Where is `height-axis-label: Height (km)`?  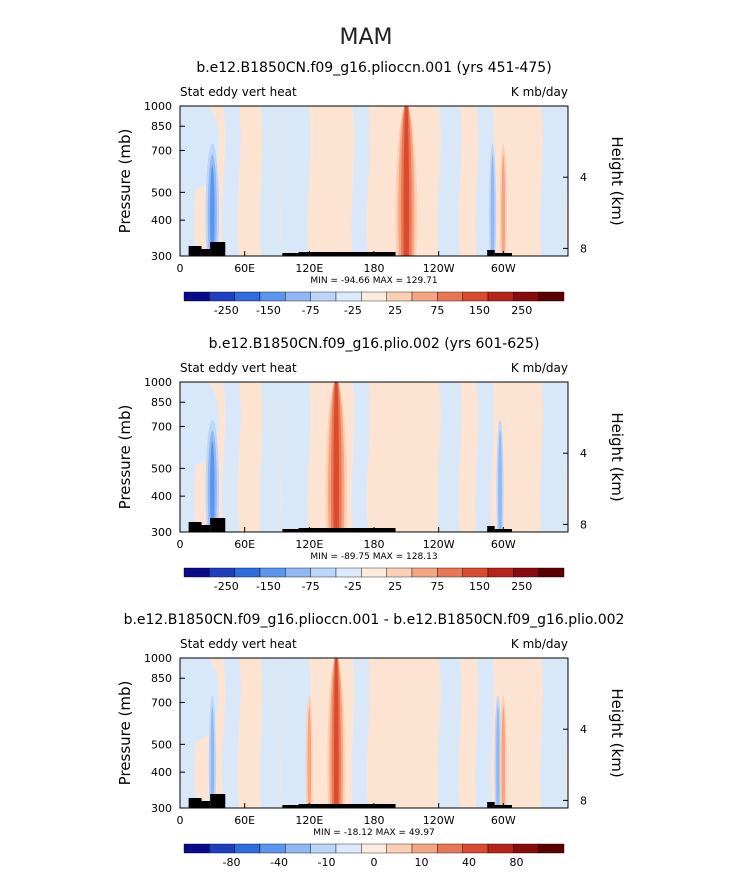 height-axis-label: Height (km) is located at coordinates (617, 456).